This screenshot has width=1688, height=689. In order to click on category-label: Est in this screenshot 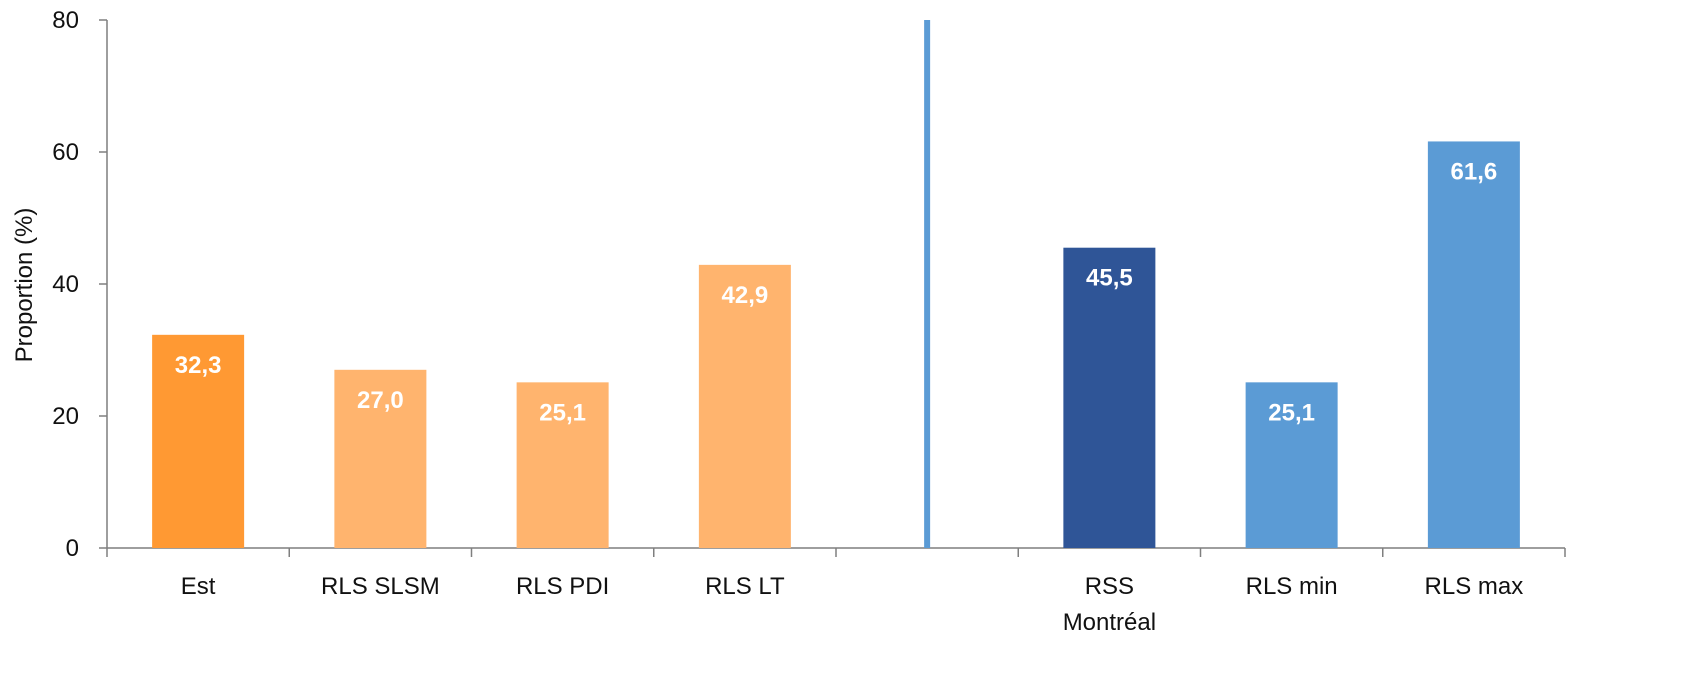, I will do `click(198, 586)`.